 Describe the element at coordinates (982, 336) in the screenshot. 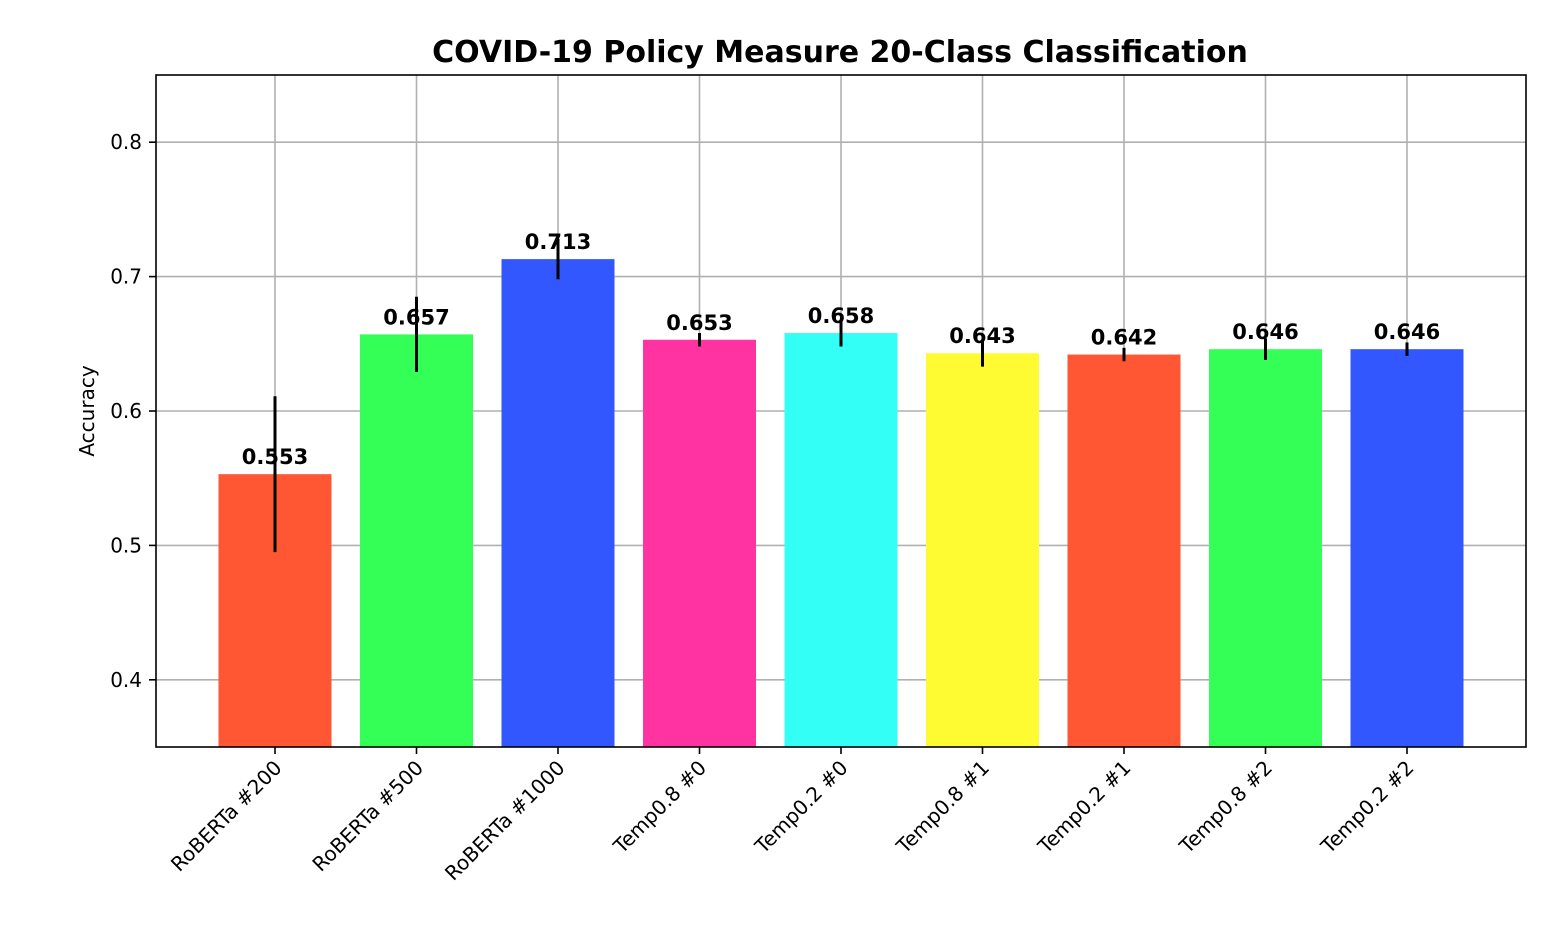

I see `bar-value-label: 0.643` at that location.